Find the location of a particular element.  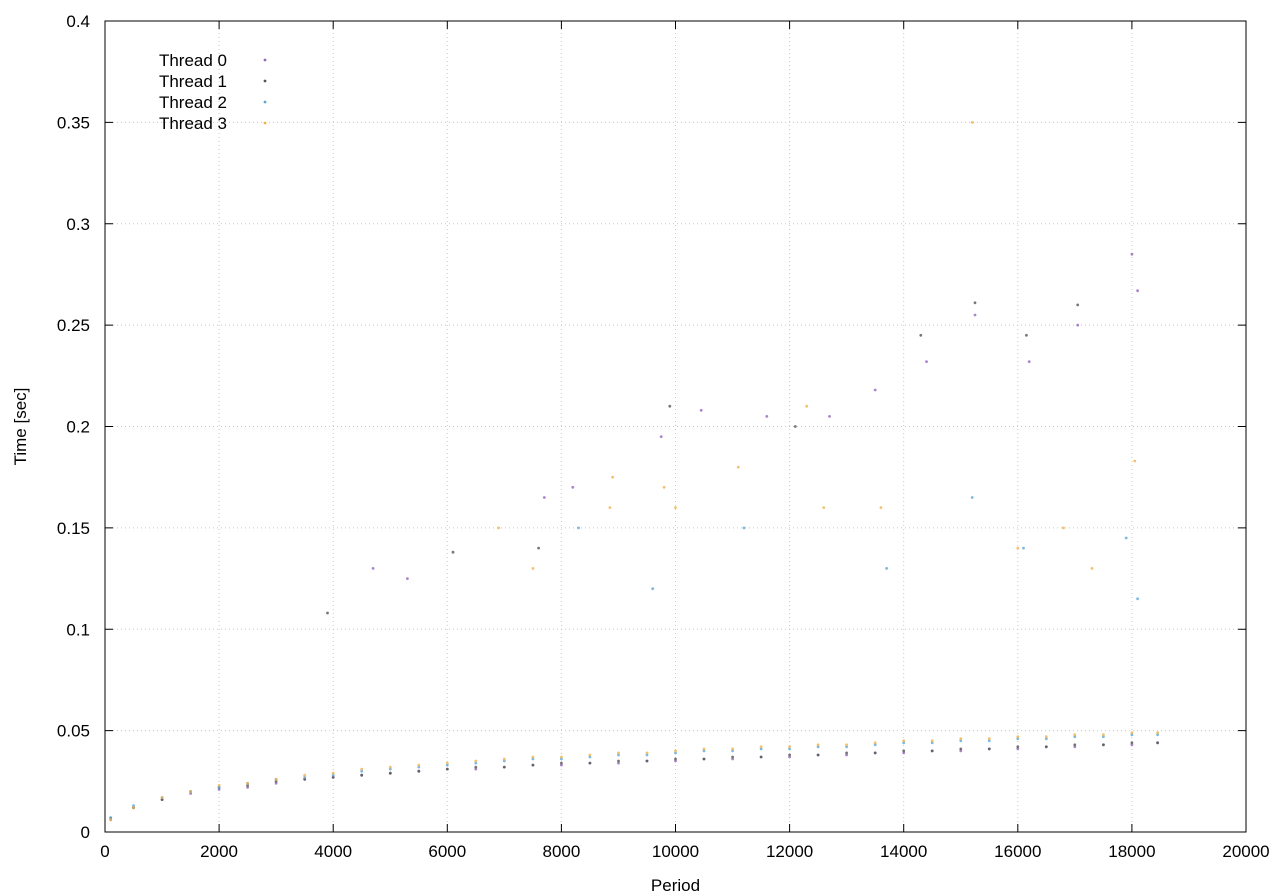

x-tick-label: 4000 is located at coordinates (333, 851).